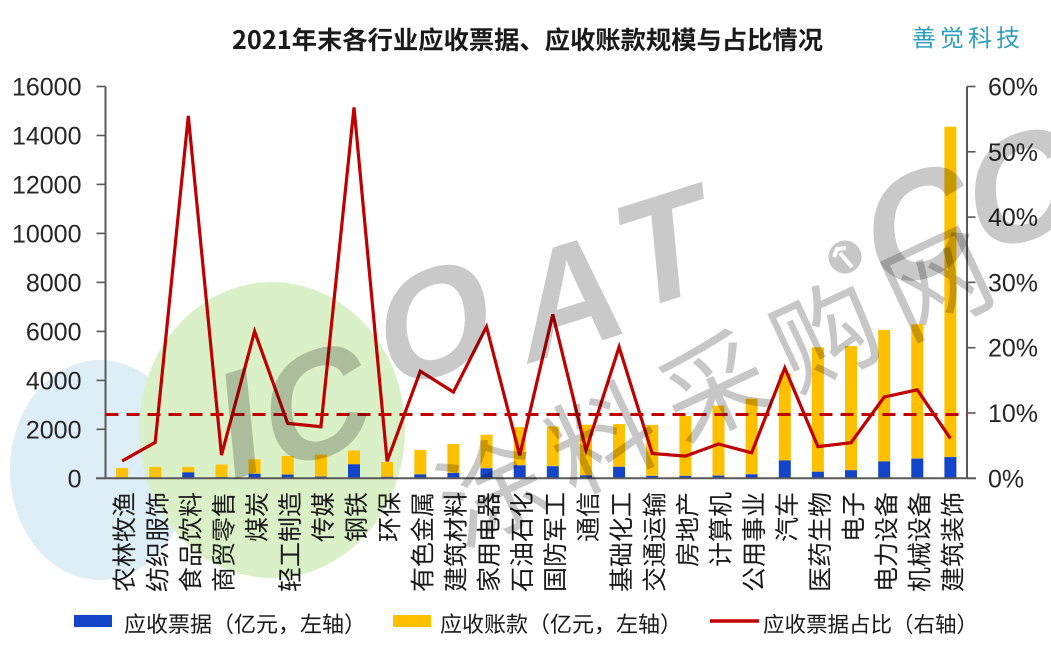 Image resolution: width=1051 pixels, height=656 pixels. I want to click on svg-text: 20%, so click(1013, 349).